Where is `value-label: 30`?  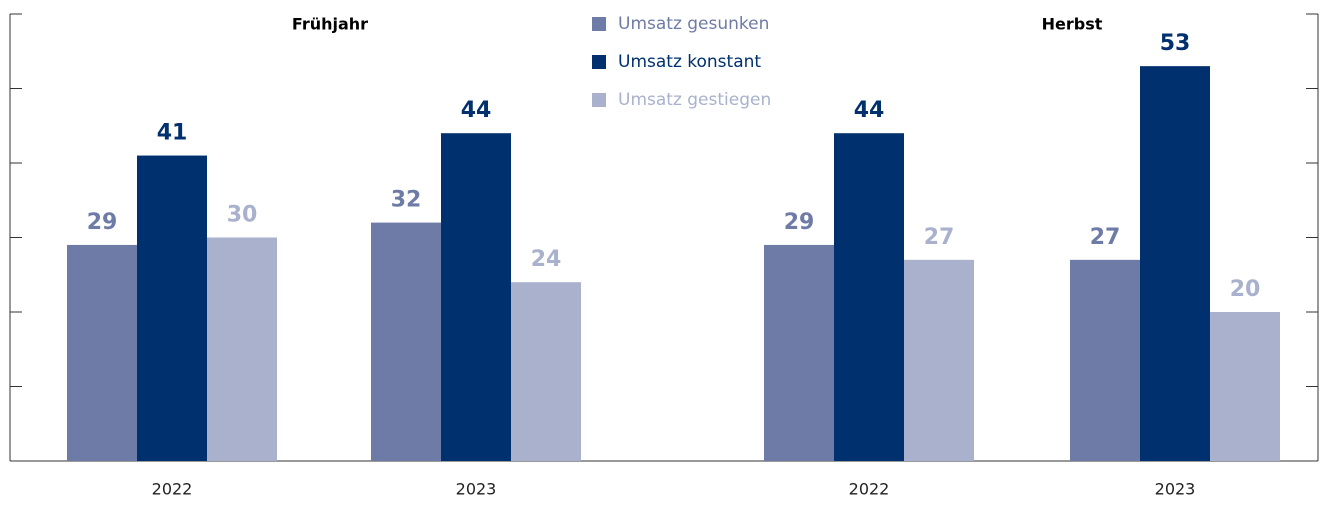 value-label: 30 is located at coordinates (242, 215).